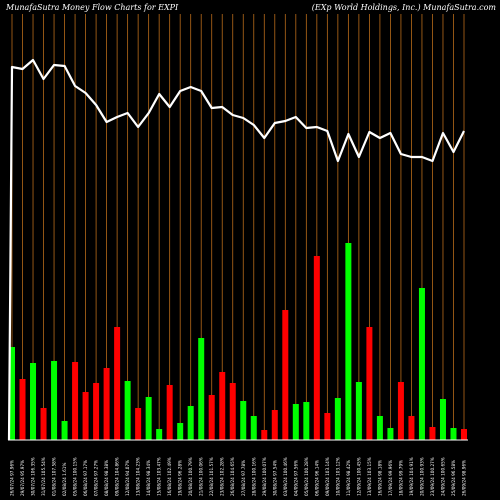 The image size is (500, 500). What do you see at coordinates (222, 476) in the screenshot?
I see `x-tick-label: 23/08/24 102.28%` at bounding box center [222, 476].